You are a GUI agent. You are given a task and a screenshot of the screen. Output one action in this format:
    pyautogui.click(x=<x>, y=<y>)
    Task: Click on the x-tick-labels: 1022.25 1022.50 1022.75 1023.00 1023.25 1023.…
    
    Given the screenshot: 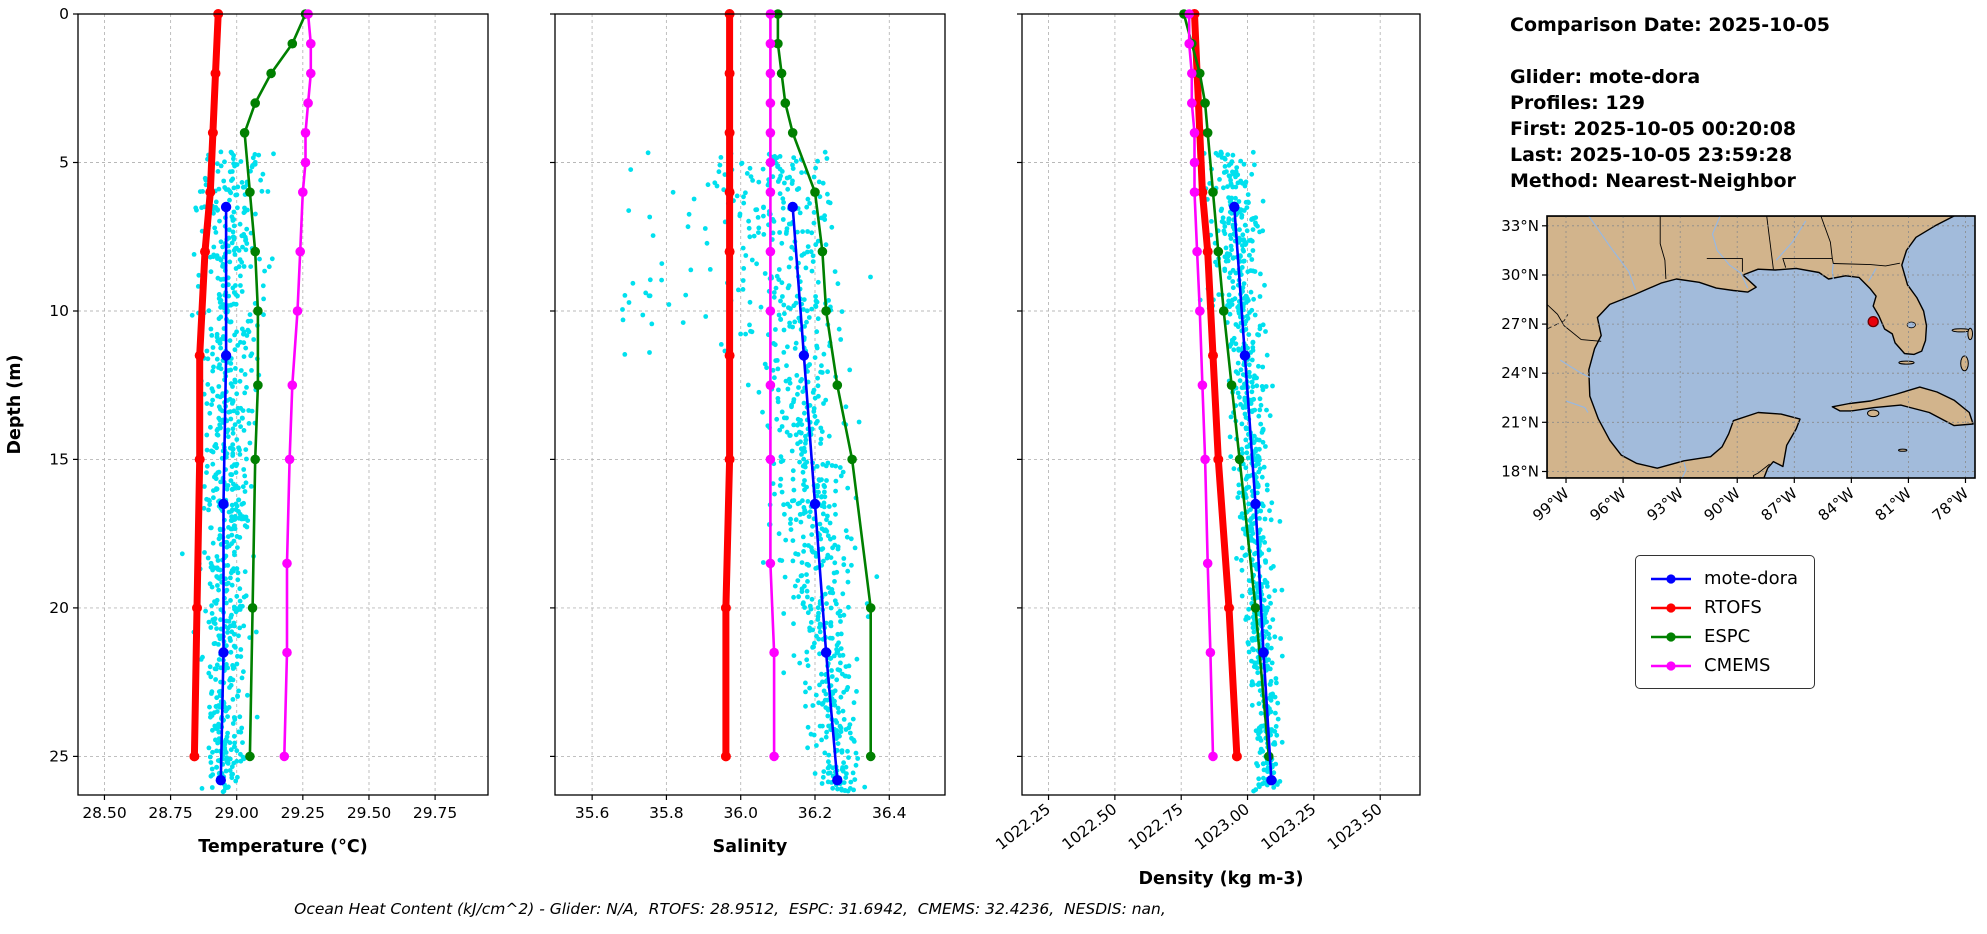 What is the action you would take?
    pyautogui.click(x=1189, y=824)
    